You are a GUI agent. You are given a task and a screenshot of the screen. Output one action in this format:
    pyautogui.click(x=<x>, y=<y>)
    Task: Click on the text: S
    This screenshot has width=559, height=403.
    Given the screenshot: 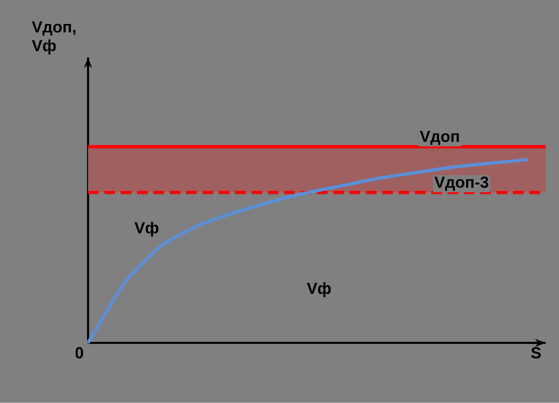 What is the action you would take?
    pyautogui.click(x=536, y=353)
    